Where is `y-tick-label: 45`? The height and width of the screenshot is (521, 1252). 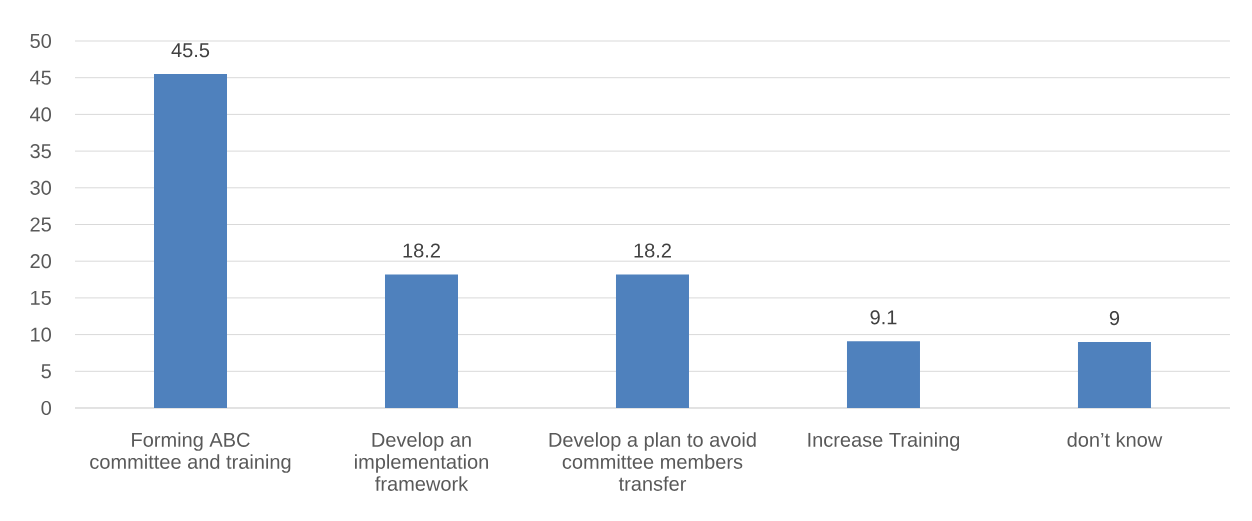
y-tick-label: 45 is located at coordinates (40, 77).